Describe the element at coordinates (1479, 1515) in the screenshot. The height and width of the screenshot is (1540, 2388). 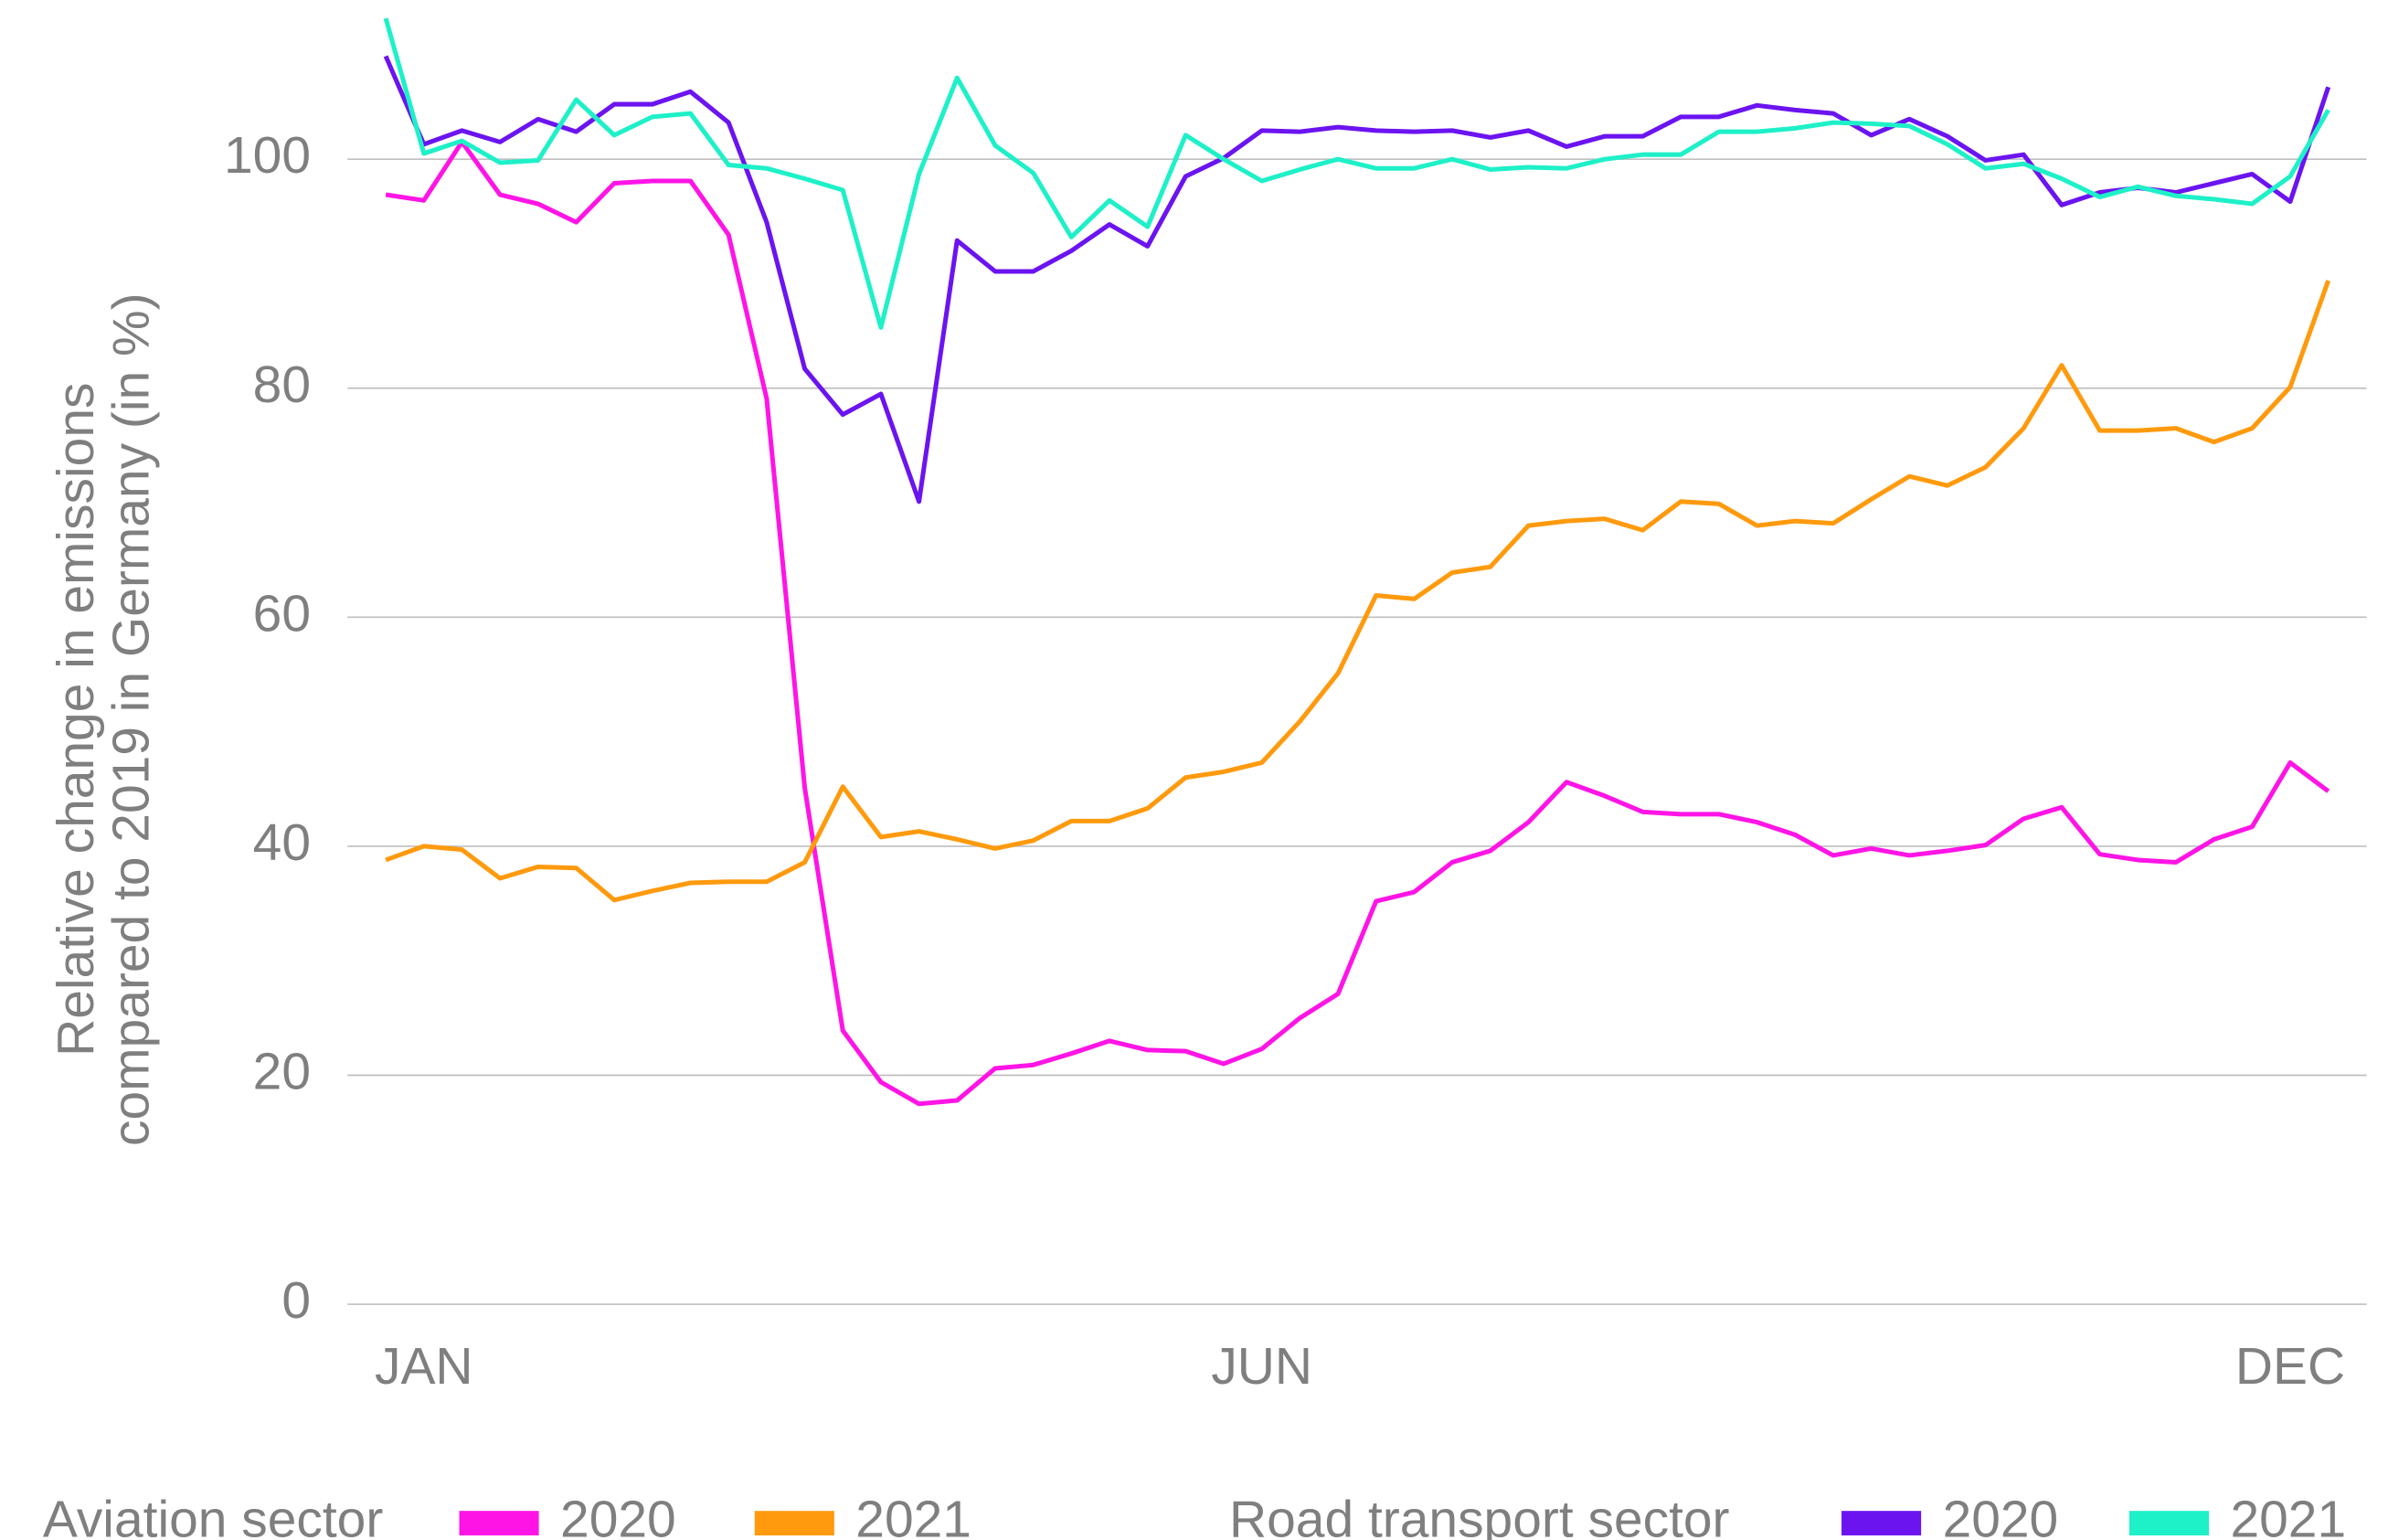
I see `legend-group-label: Road transport sector` at that location.